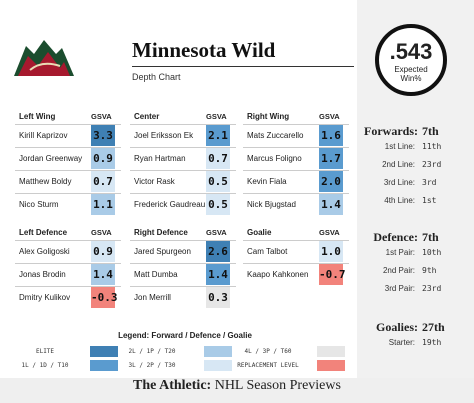  Describe the element at coordinates (164, 135) in the screenshot. I see `player-name: Joel Eriksson Ek` at that location.